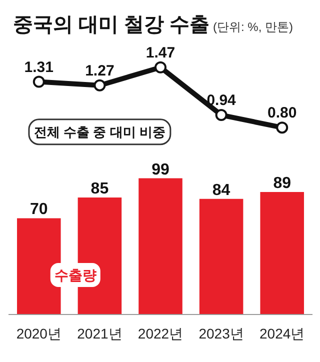 The height and width of the screenshot is (362, 320). What do you see at coordinates (39, 67) in the screenshot?
I see `data-label: 1.31` at bounding box center [39, 67].